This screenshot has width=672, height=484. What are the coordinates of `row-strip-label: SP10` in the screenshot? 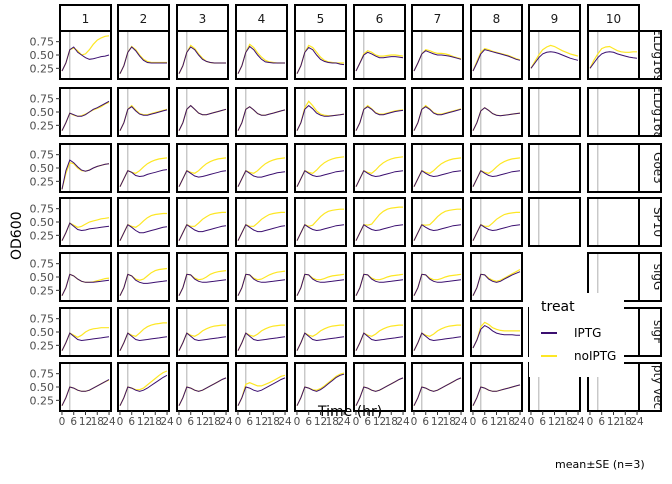 It's located at (658, 222).